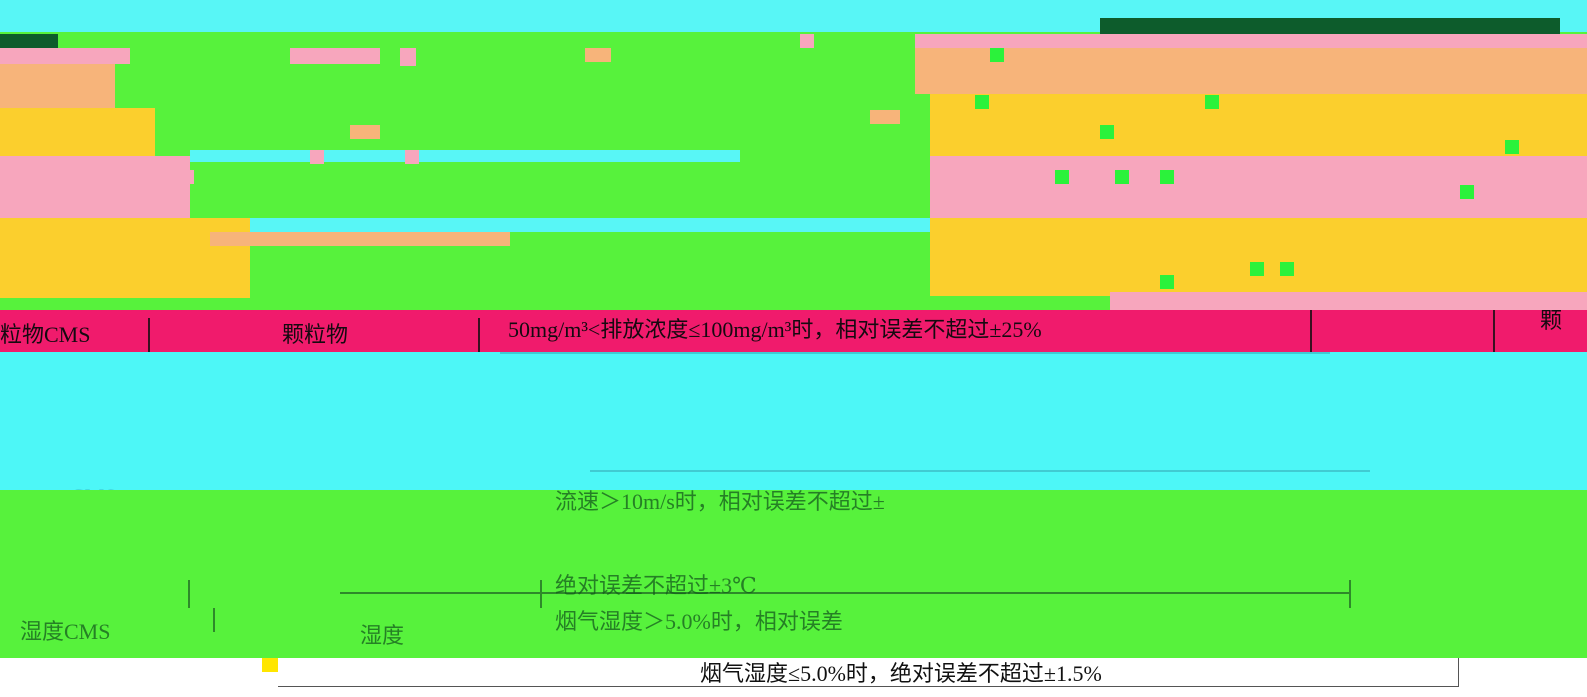  I want to click on cell-parameter-label: 颗粒物, so click(315, 334).